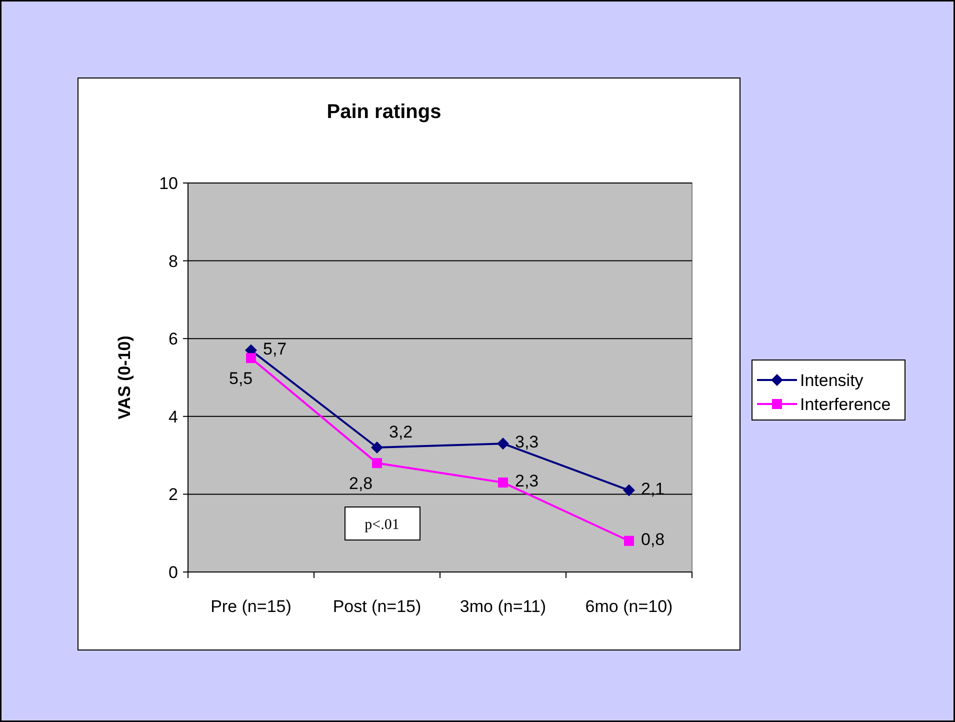  I want to click on x-tick-label: 6mo (n=10), so click(629, 606).